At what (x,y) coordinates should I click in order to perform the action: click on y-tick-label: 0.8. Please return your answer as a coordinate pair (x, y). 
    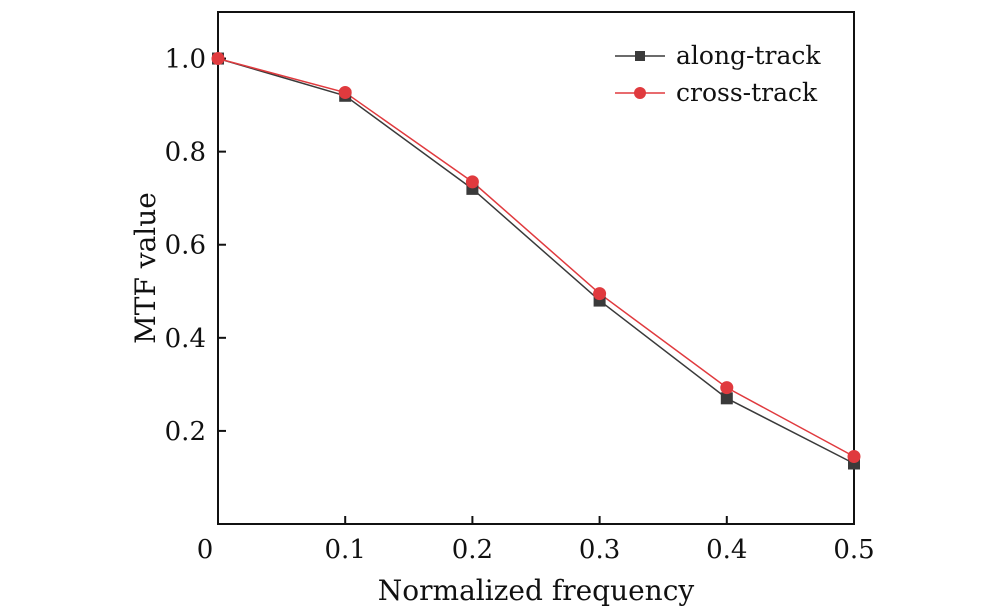
    Looking at the image, I should click on (185, 153).